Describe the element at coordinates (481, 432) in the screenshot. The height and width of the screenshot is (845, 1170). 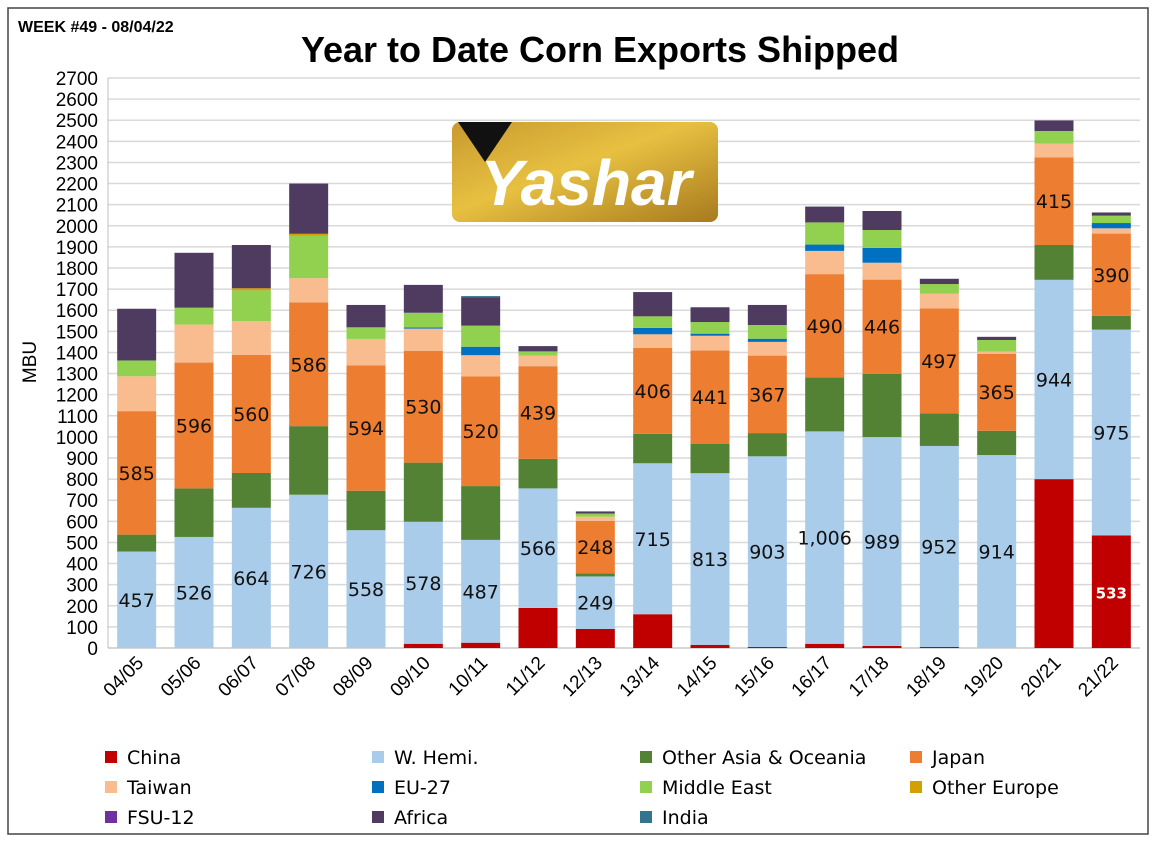
I see `data-label: 520` at that location.